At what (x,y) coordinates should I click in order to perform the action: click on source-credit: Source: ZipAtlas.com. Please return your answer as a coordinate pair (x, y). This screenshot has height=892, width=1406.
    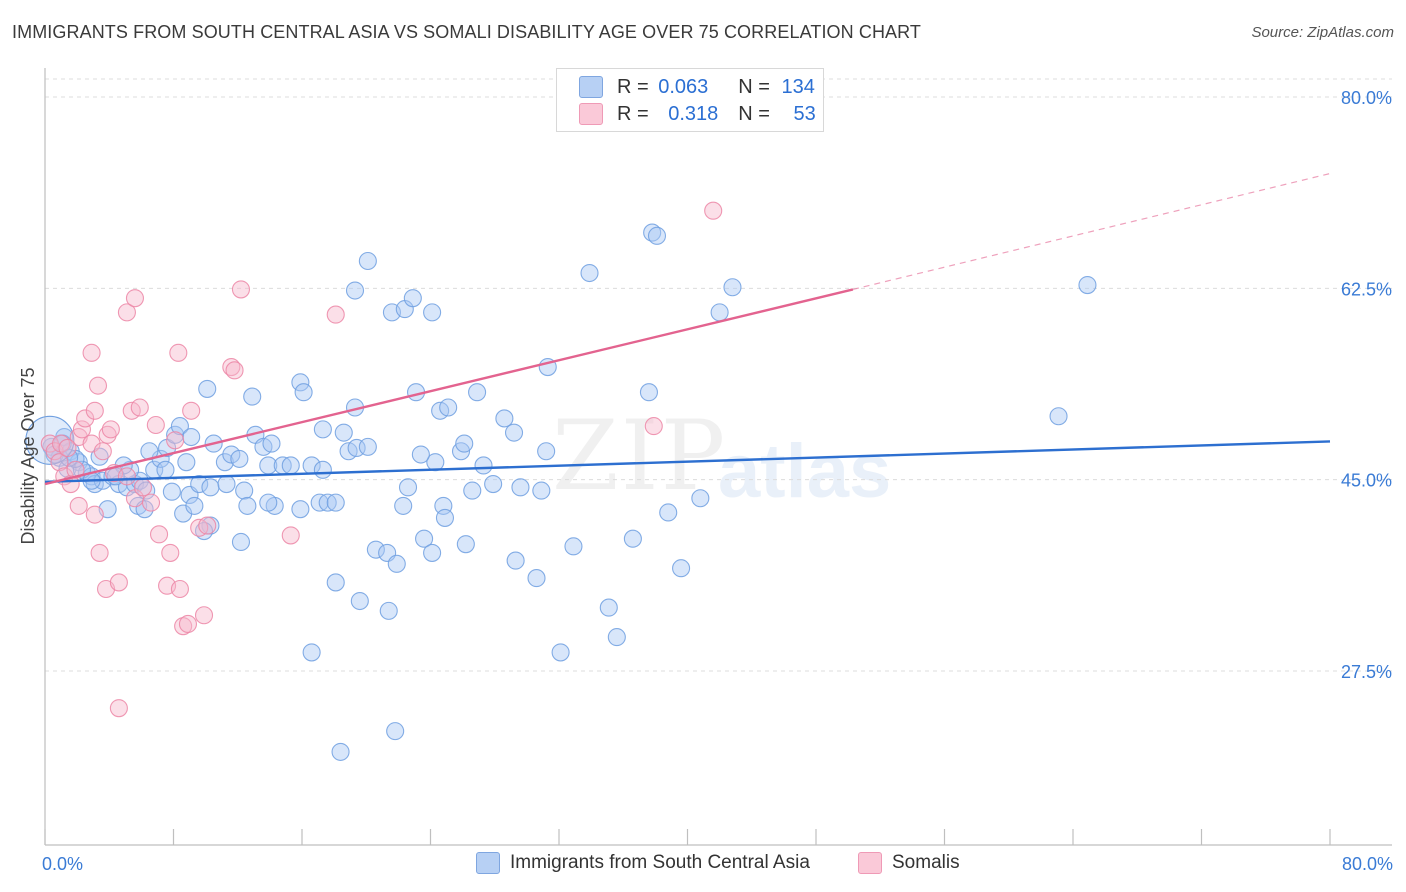
    Looking at the image, I should click on (1322, 32).